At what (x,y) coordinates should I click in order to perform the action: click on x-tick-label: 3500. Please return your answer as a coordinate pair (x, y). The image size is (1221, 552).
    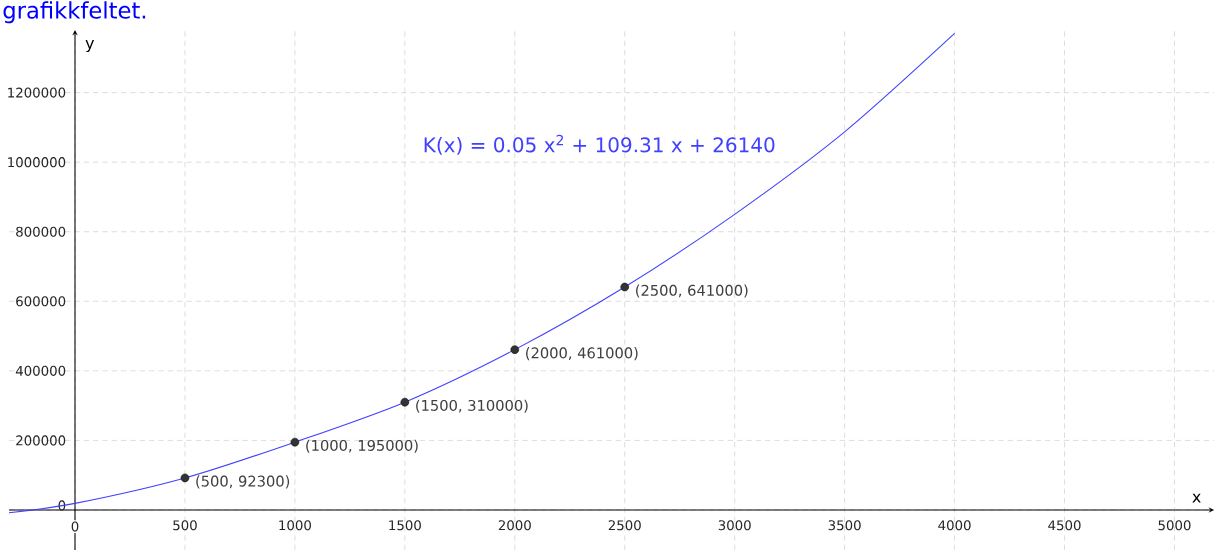
    Looking at the image, I should click on (844, 525).